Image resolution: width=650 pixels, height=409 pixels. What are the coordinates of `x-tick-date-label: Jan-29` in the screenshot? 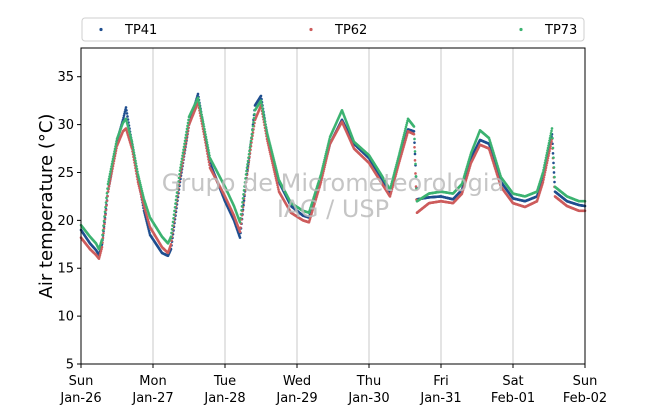 It's located at (296, 398).